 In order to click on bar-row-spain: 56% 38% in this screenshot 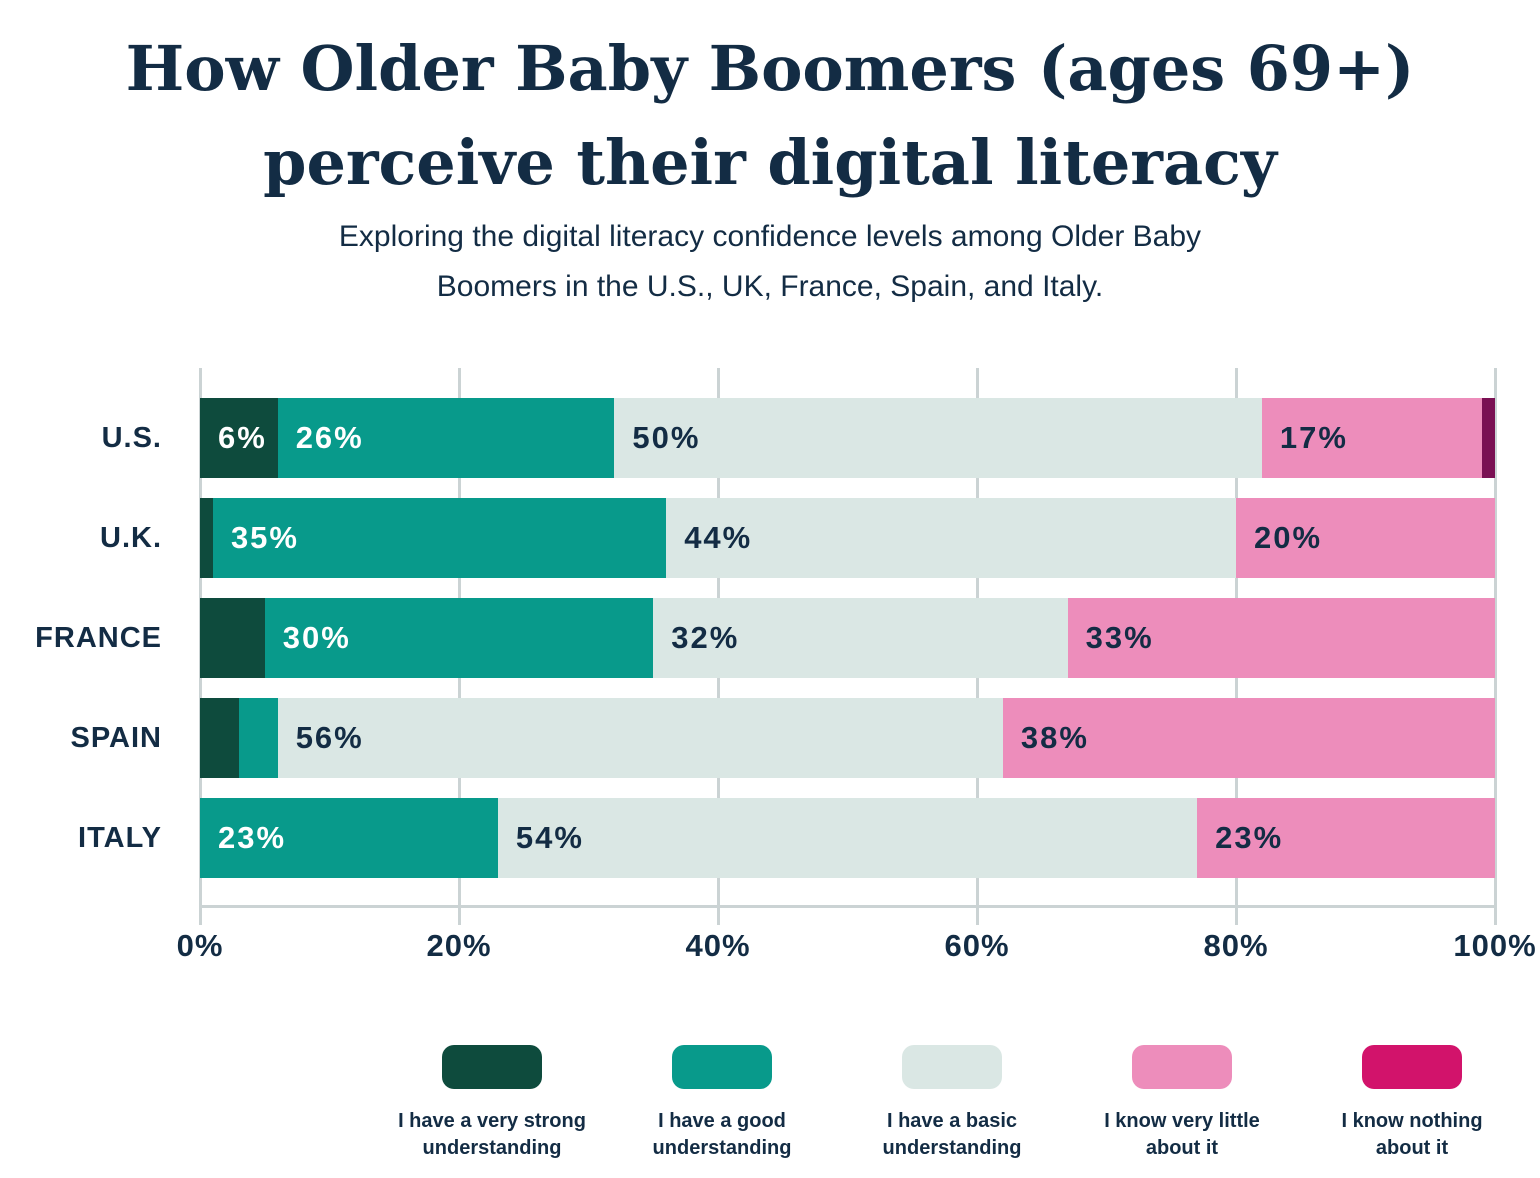, I will do `click(847, 738)`.